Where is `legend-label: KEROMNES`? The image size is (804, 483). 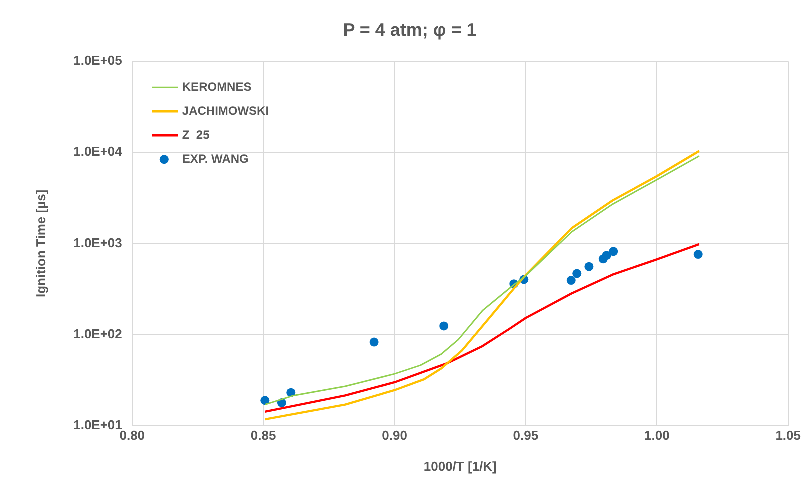 legend-label: KEROMNES is located at coordinates (217, 87).